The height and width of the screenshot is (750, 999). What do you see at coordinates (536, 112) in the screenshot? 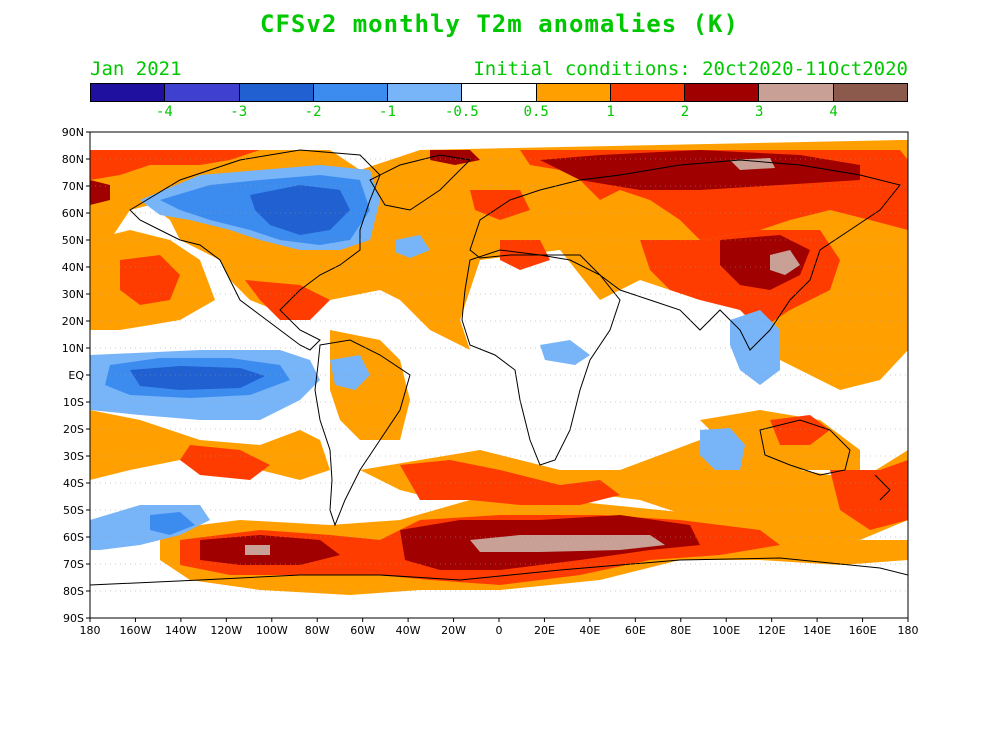
I see `colorbar-tick-label: 0.5` at bounding box center [536, 112].